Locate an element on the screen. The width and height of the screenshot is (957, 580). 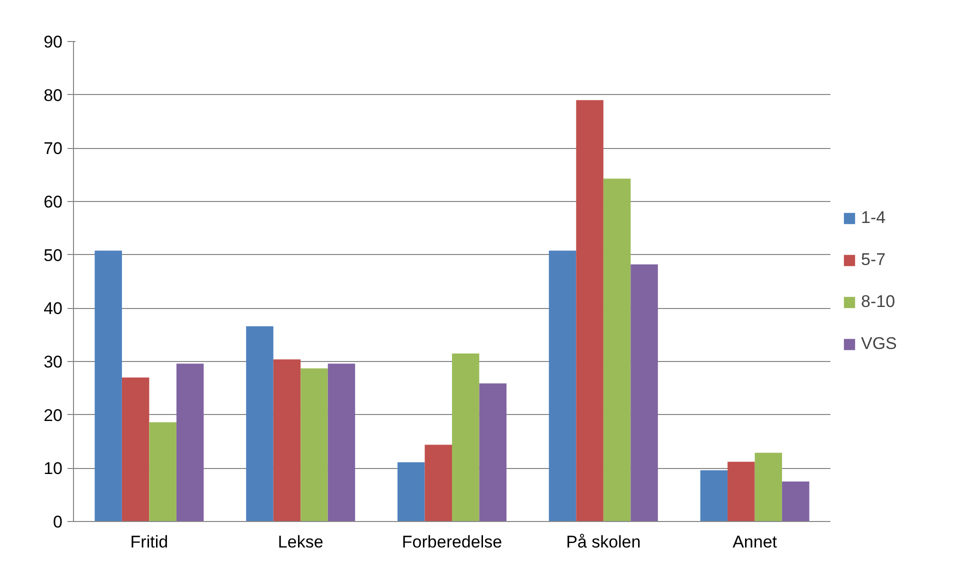
y-tick-label: 0 is located at coordinates (58, 522).